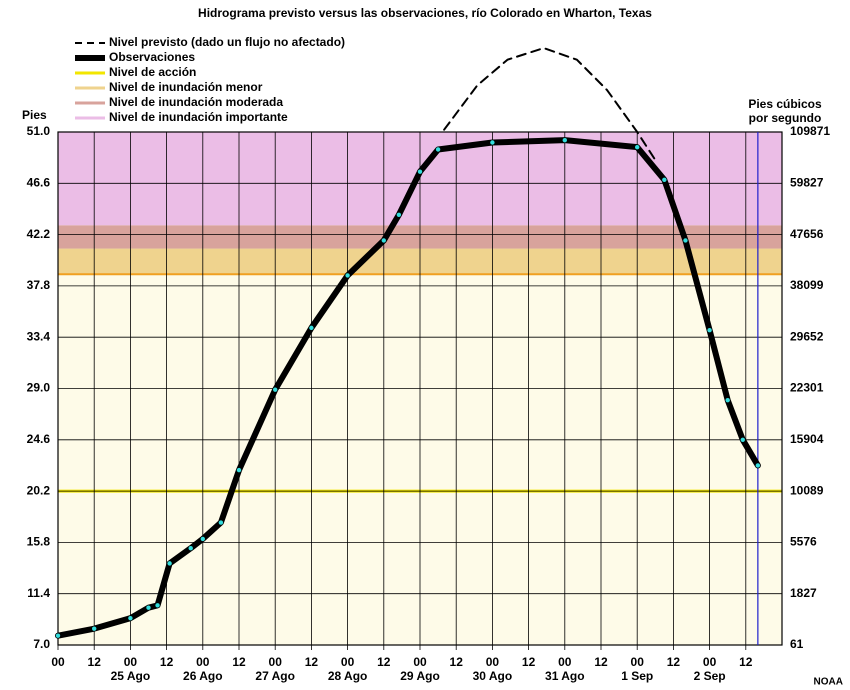 This screenshot has height=690, width=850. I want to click on legend-label: Nivel de inundación menor, so click(186, 87).